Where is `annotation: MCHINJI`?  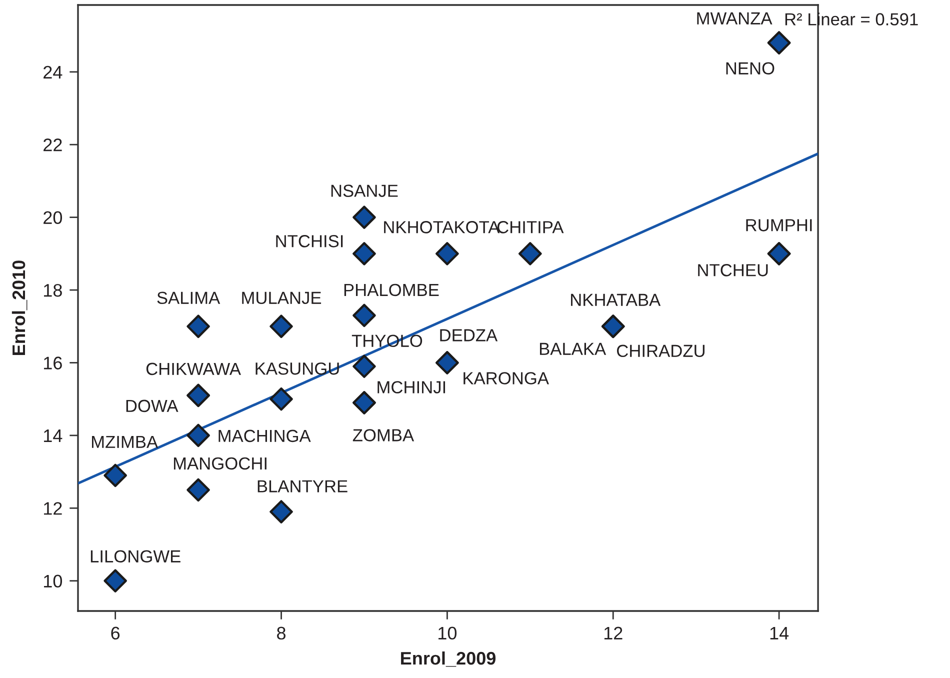 annotation: MCHINJI is located at coordinates (412, 387).